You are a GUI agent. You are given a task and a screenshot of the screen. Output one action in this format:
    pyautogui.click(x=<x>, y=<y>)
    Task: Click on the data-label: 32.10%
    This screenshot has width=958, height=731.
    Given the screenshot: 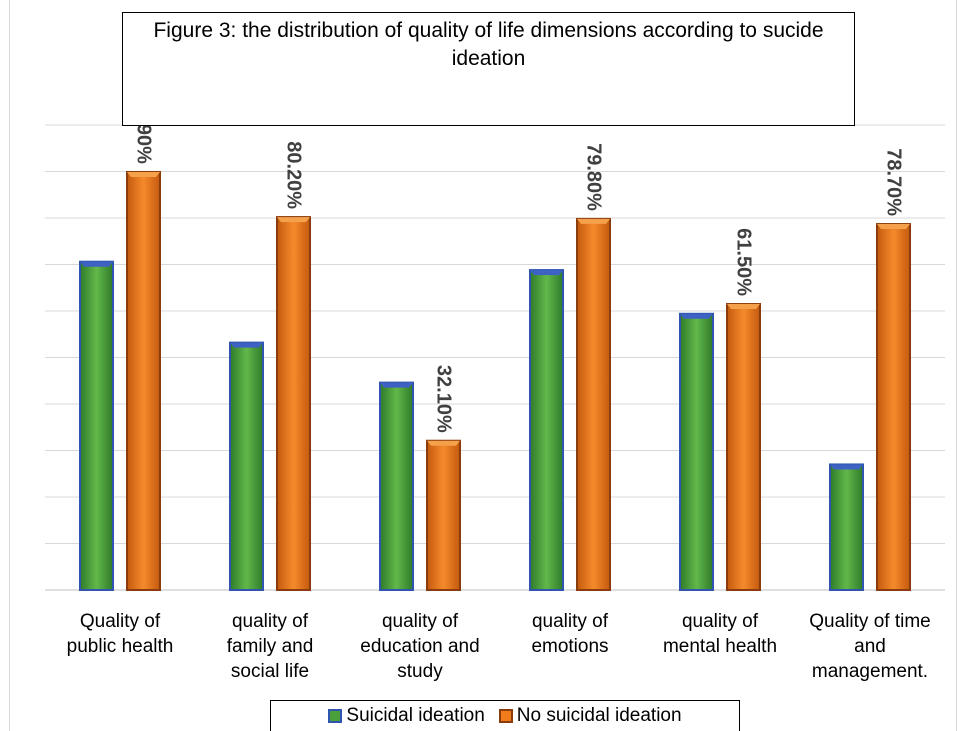 What is the action you would take?
    pyautogui.click(x=444, y=399)
    